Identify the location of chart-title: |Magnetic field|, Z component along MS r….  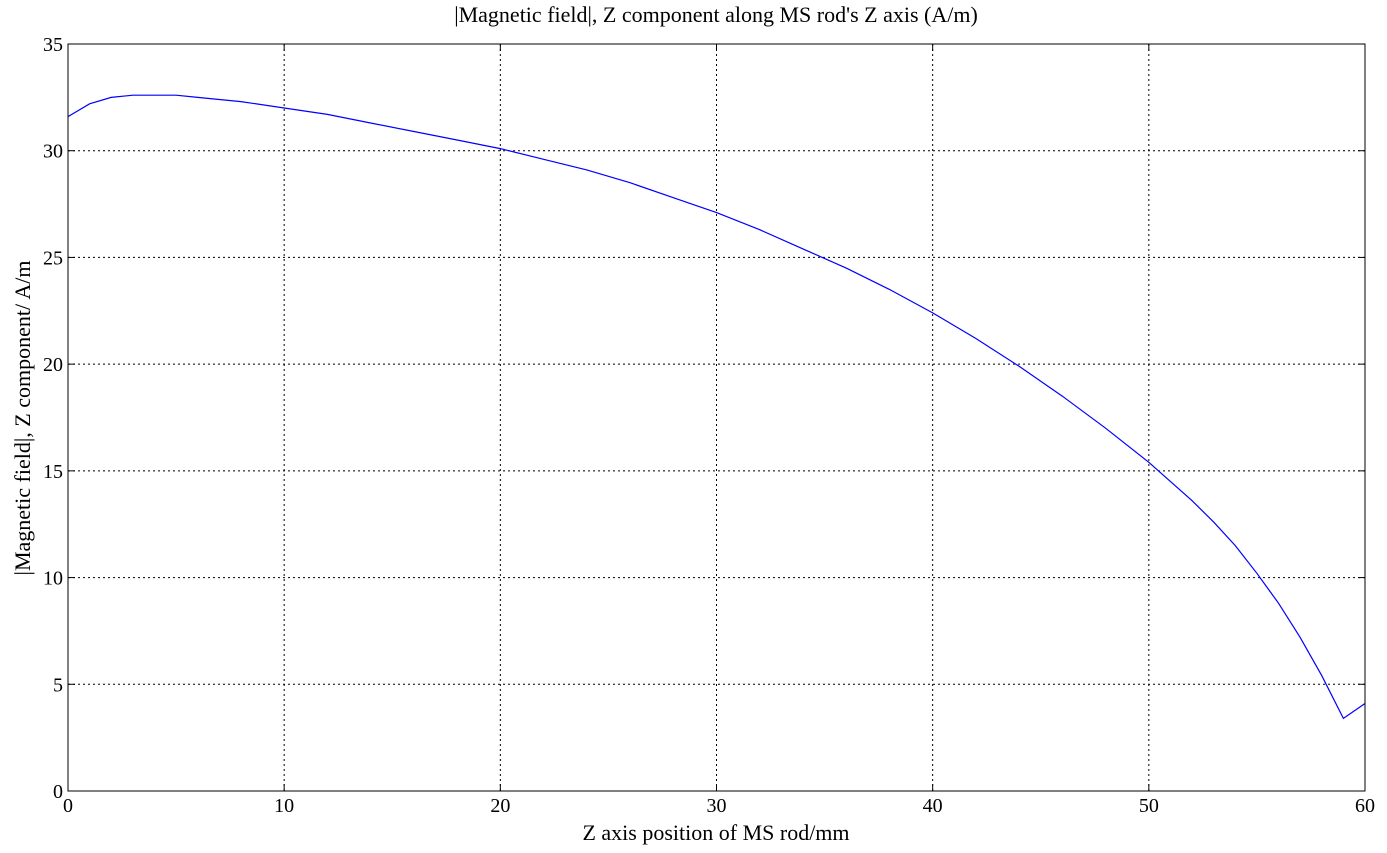
(716, 14).